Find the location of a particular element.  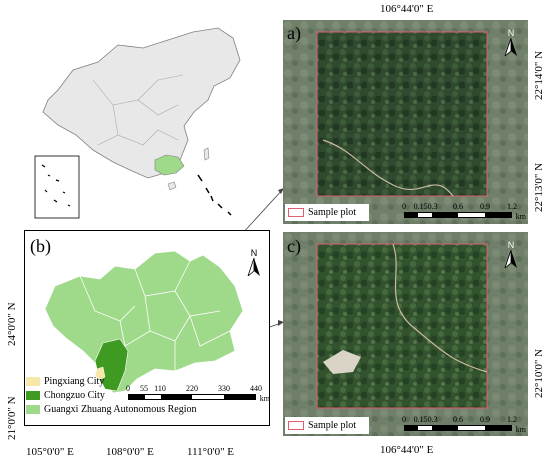

sample-plot-legend-a: Sample plot is located at coordinates (327, 212).